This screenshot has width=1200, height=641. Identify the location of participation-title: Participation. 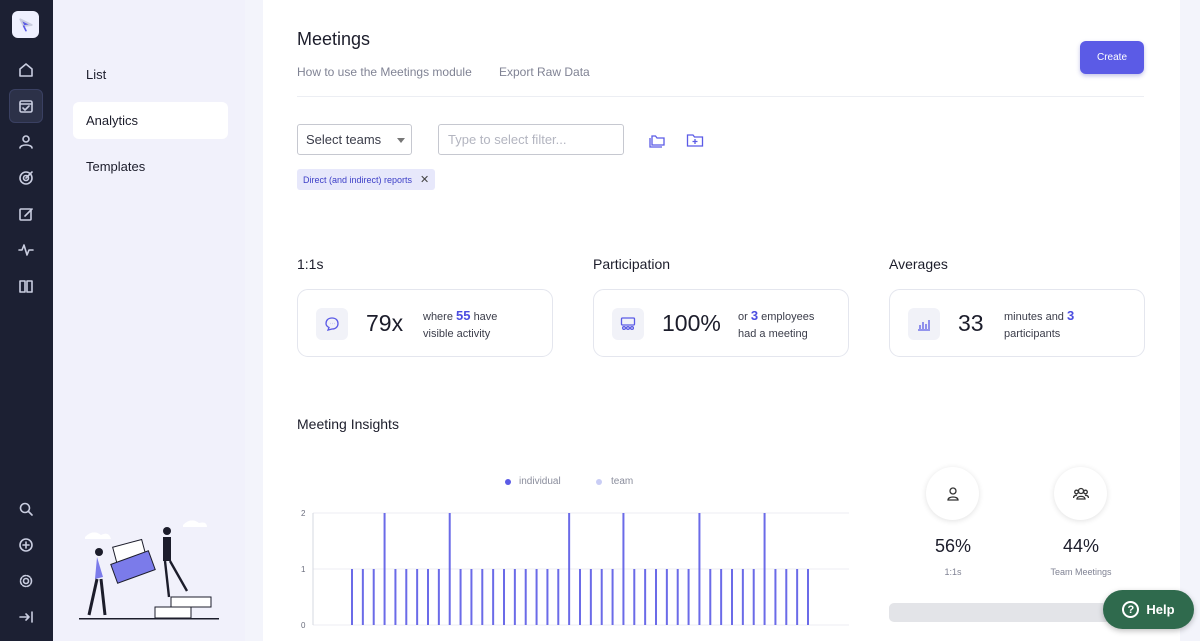
(632, 264).